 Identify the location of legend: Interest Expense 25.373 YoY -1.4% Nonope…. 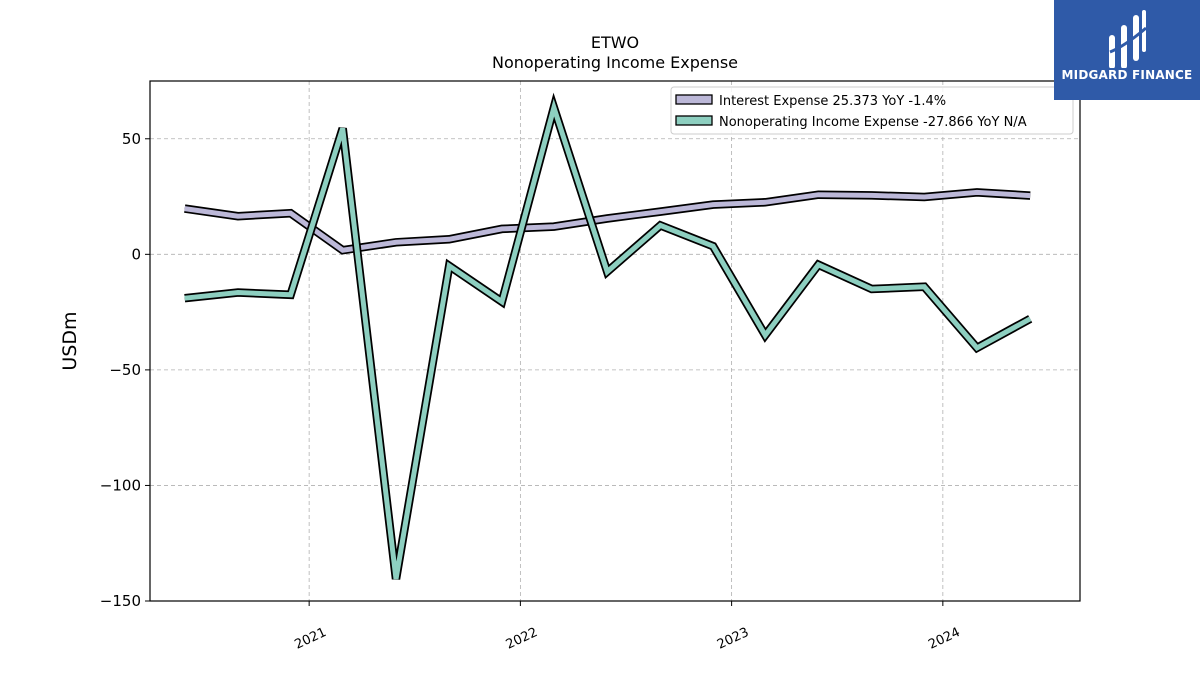
(872, 110).